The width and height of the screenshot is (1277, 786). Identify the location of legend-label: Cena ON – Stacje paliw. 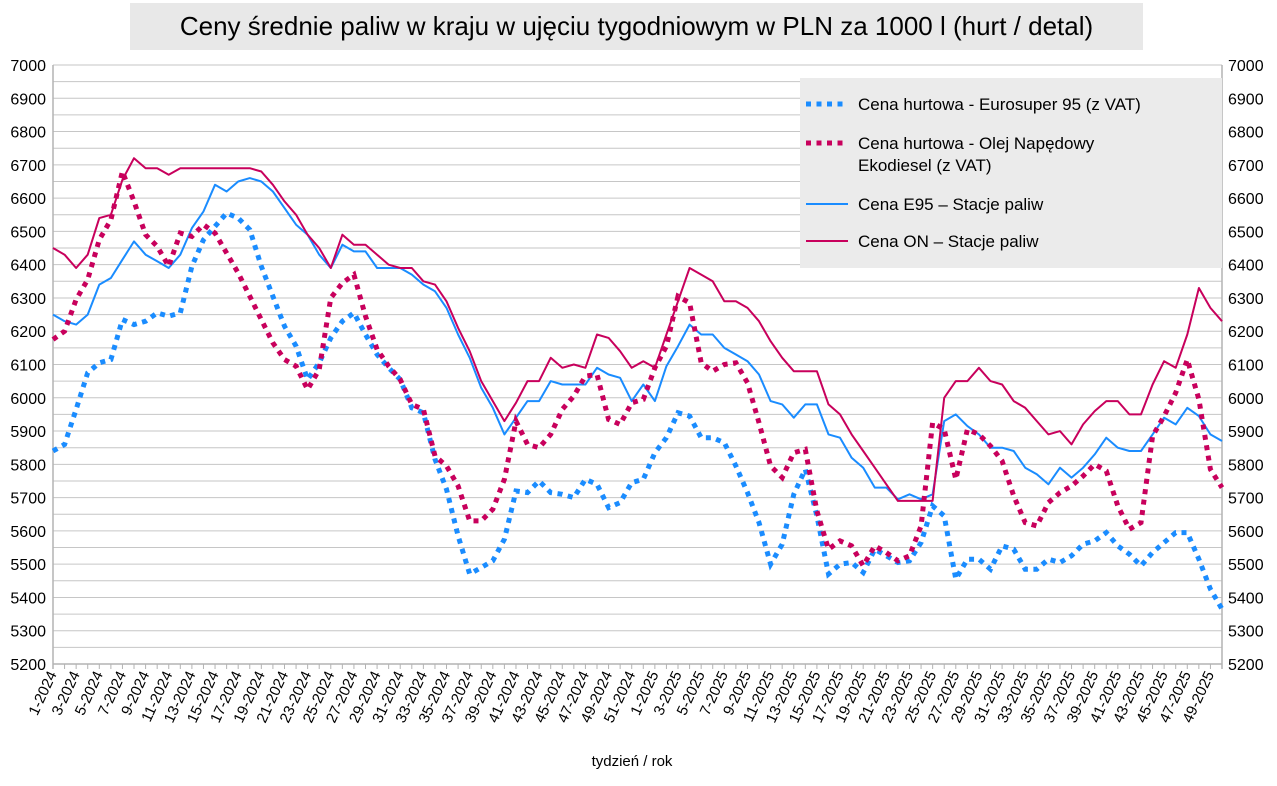
(948, 241).